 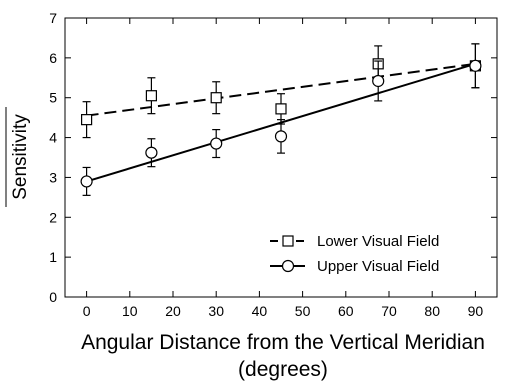 What do you see at coordinates (173, 311) in the screenshot?
I see `x-tick-label: 20` at bounding box center [173, 311].